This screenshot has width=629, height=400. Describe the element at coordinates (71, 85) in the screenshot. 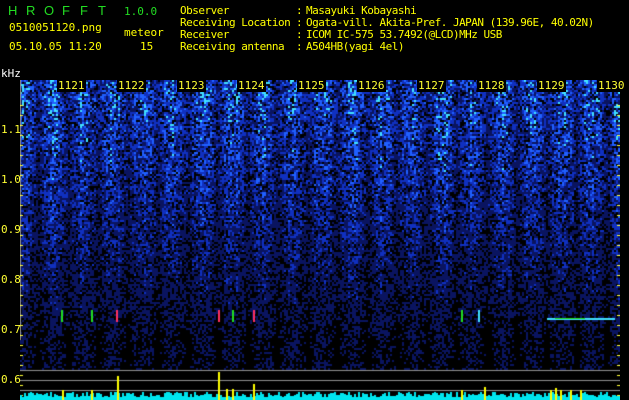

I see `x-tick-label: 1121` at that location.